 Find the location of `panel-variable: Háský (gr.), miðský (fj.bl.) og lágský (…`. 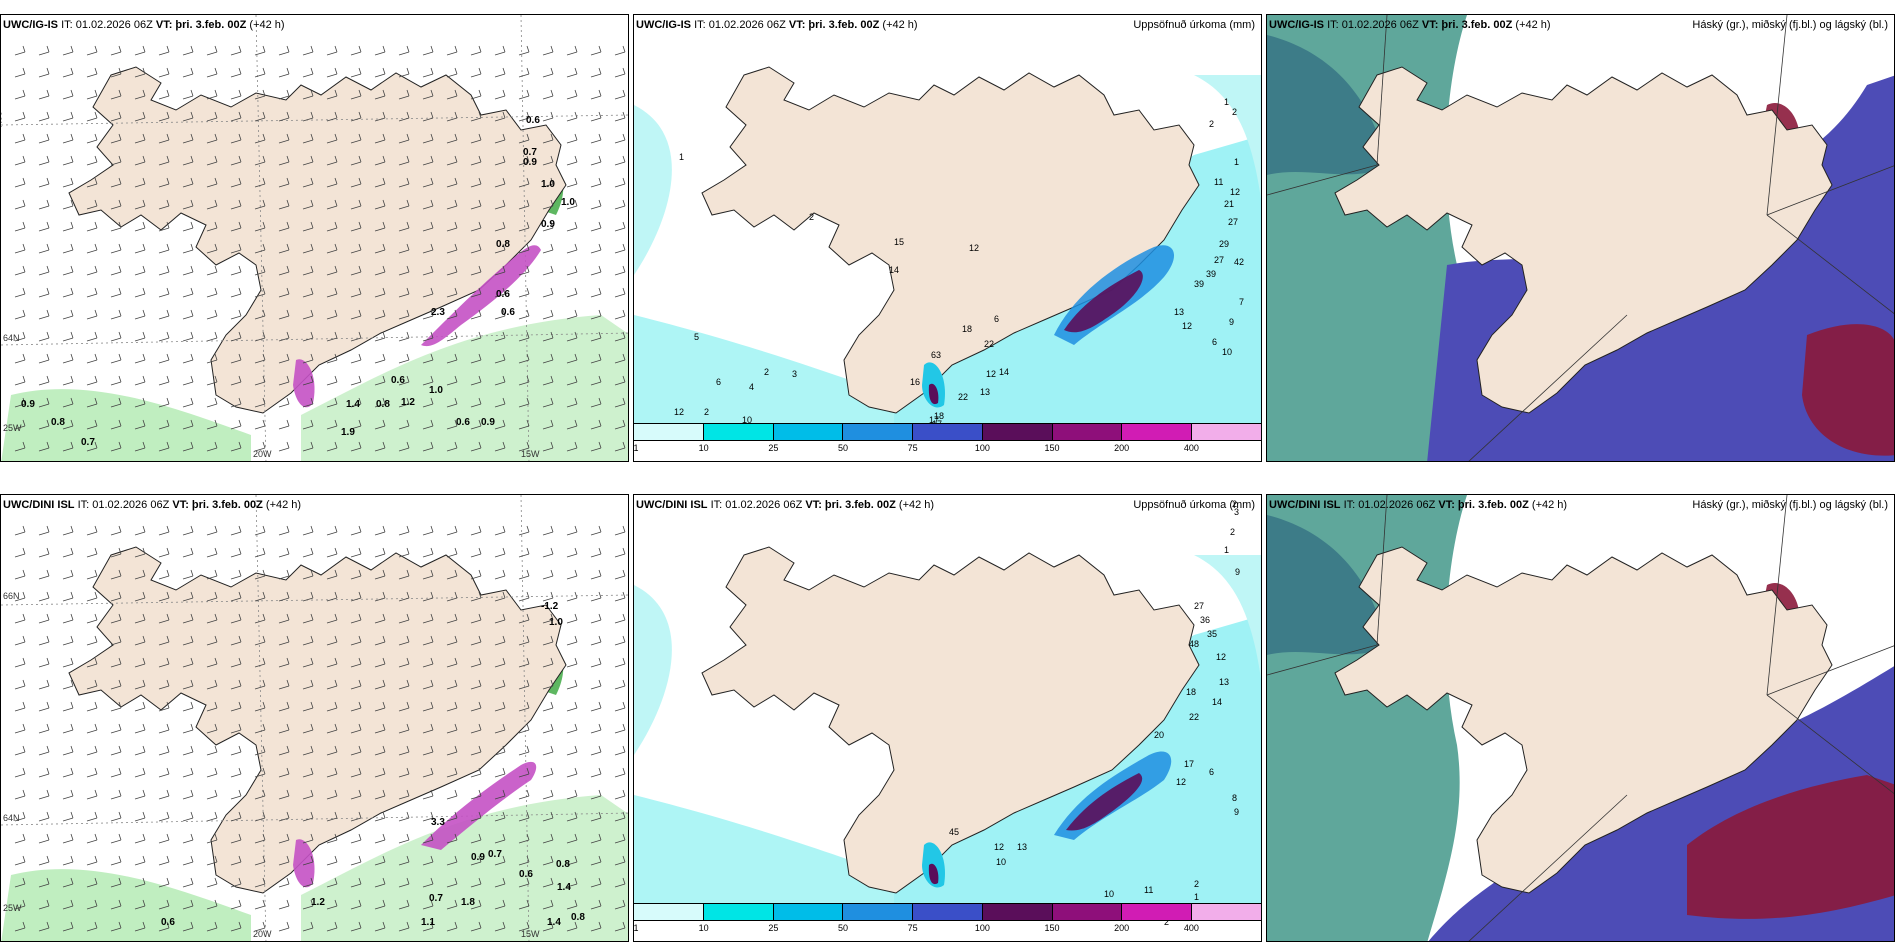

panel-variable: Háský (gr.), miðský (fj.bl.) og lágský (… is located at coordinates (1790, 505).